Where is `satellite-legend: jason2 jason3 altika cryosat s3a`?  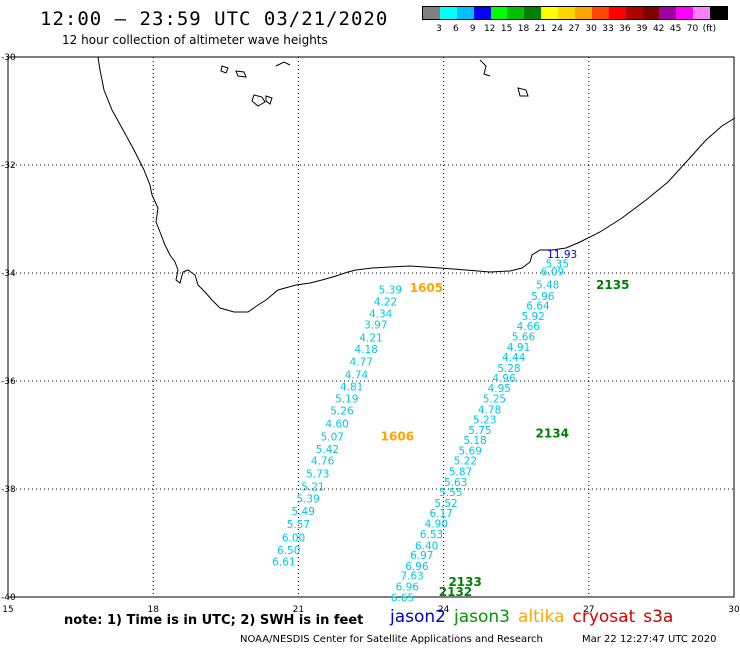
satellite-legend: jason2 jason3 altika cryosat s3a is located at coordinates (535, 617).